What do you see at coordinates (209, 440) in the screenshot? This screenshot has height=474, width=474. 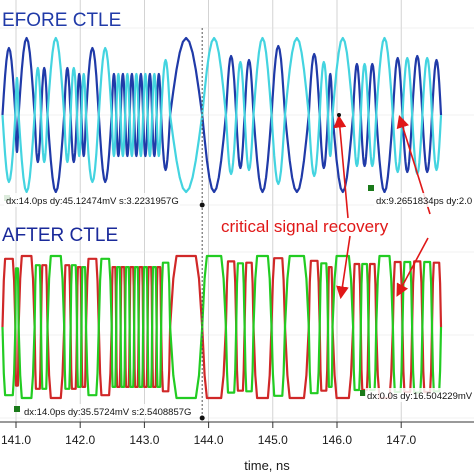 I see `x-tick-label: 144.0` at bounding box center [209, 440].